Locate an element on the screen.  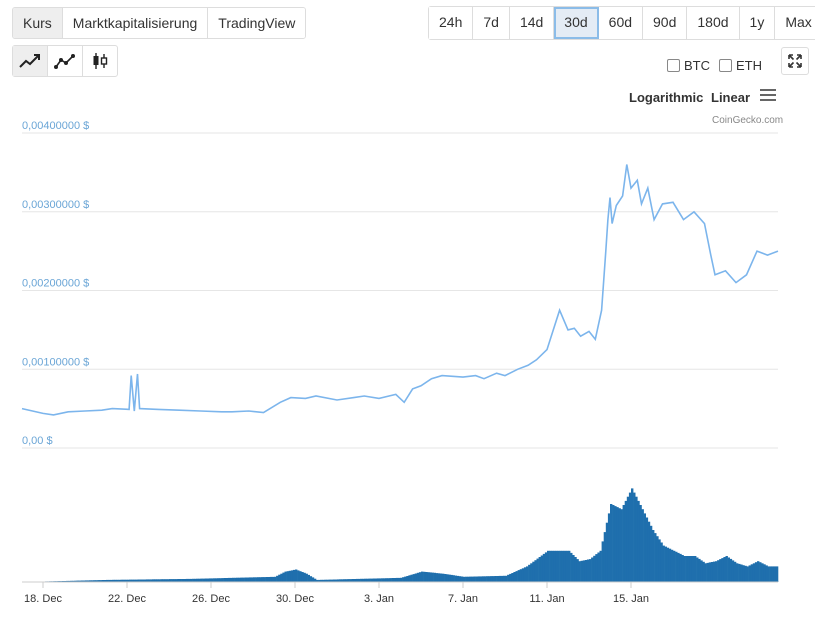
tab-kurs: Kurs is located at coordinates (38, 23).